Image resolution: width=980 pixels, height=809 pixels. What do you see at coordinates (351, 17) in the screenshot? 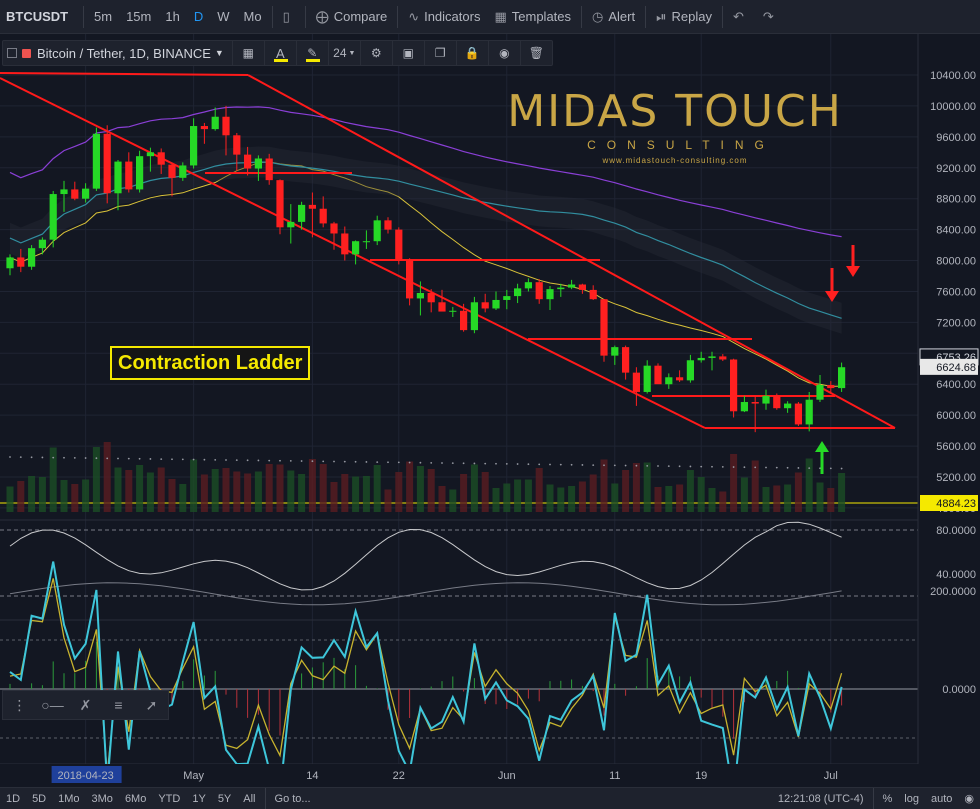
I see `compare-button: ⨁ Compare` at bounding box center [351, 17].